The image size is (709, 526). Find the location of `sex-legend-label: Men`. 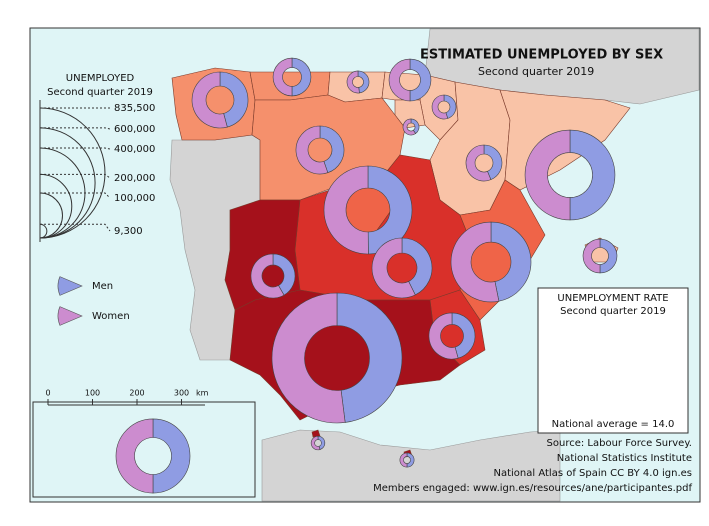

sex-legend-label: Men is located at coordinates (102, 286).